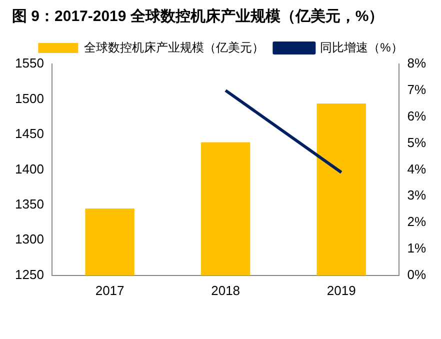 This screenshot has width=441, height=339. I want to click on y-tick-label: 1550, so click(29, 63).